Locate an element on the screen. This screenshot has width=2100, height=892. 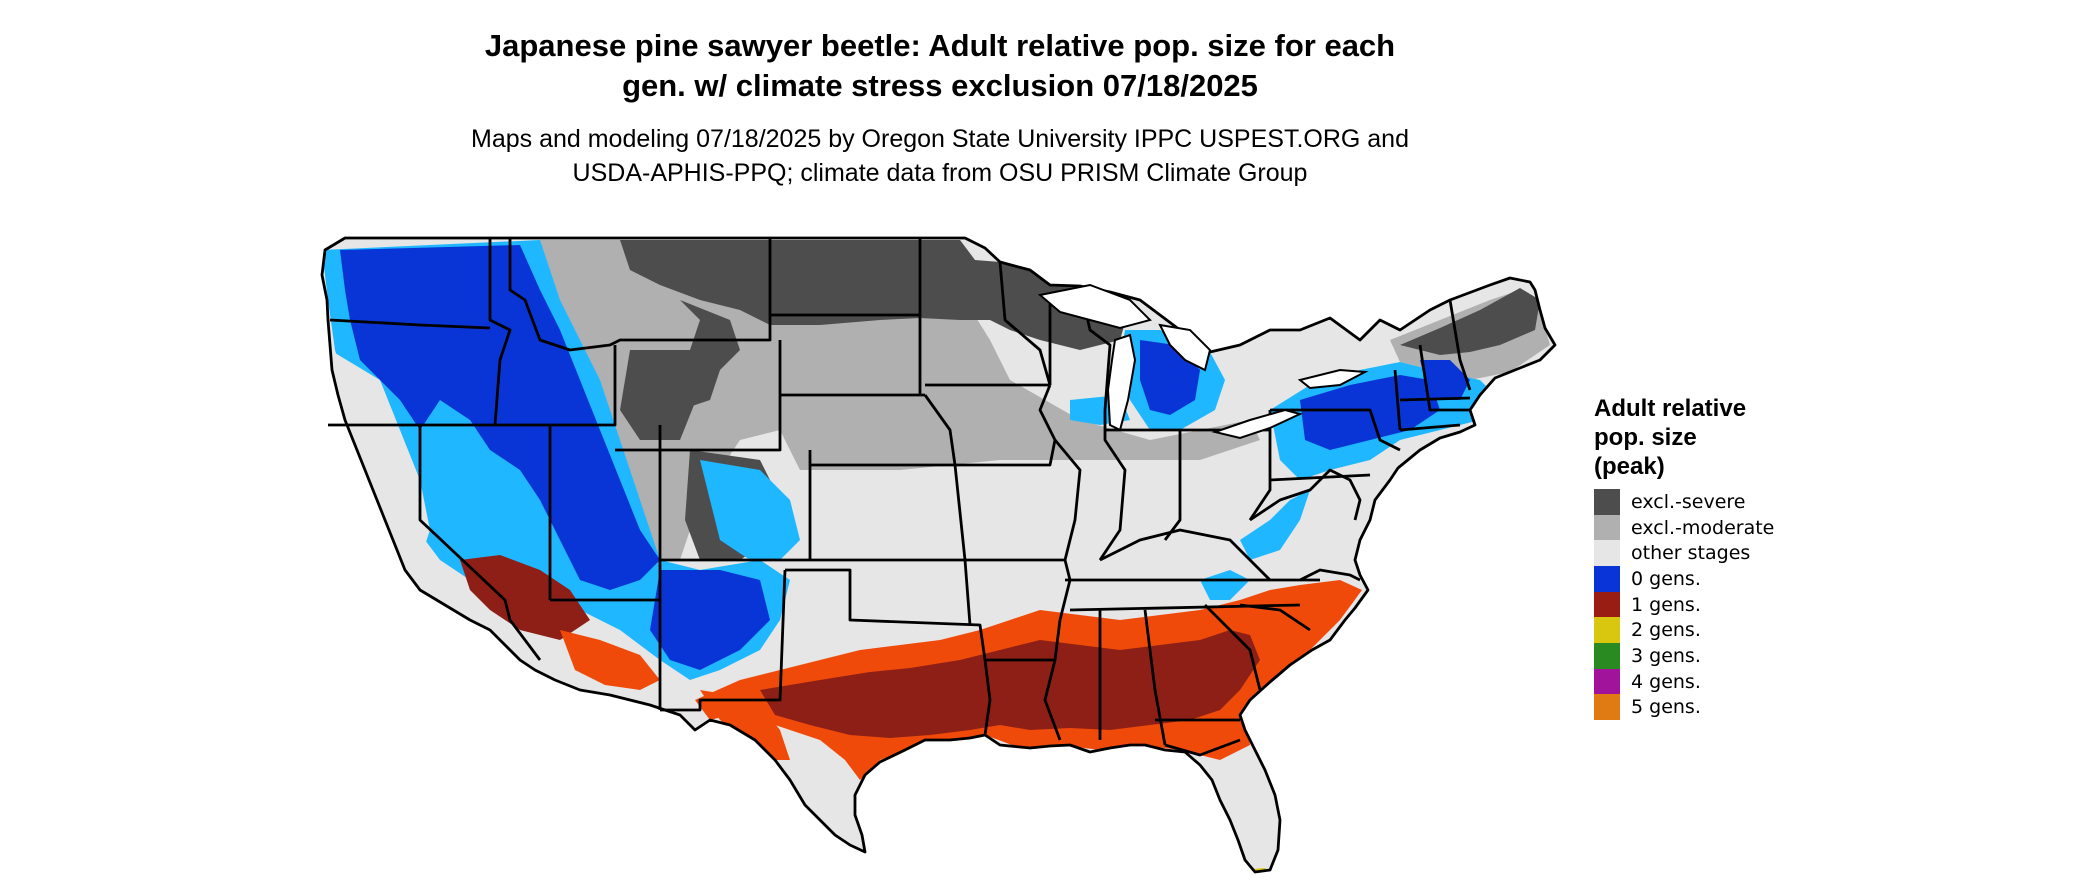
great-lakes is located at coordinates (1203, 361).